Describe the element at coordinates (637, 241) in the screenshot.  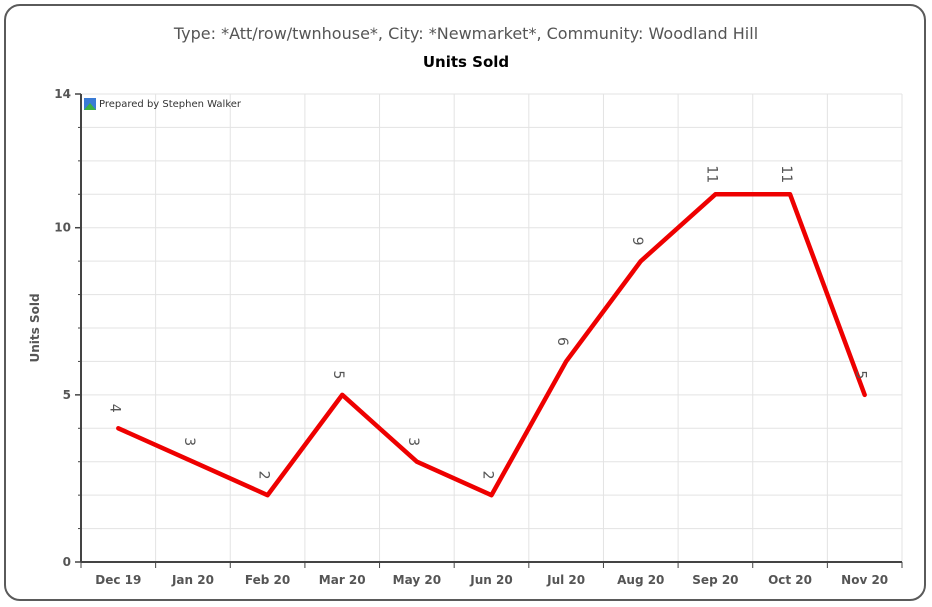
I see `data-label: 9` at that location.